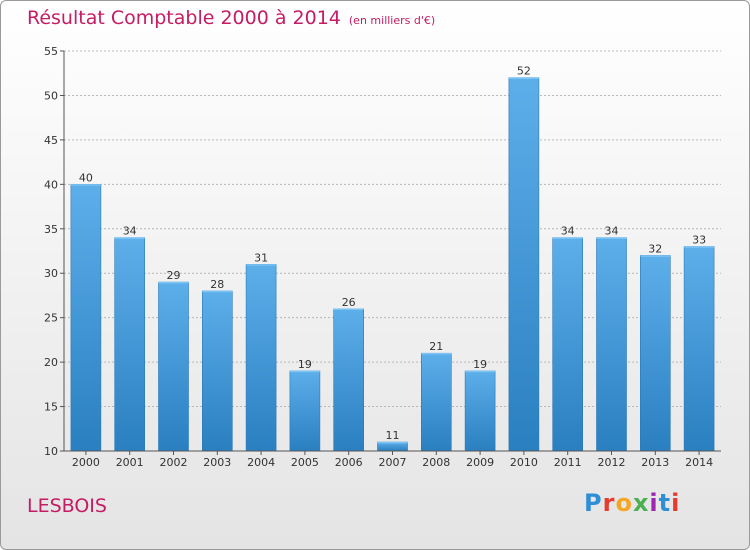 This screenshot has height=550, width=750. Describe the element at coordinates (609, 503) in the screenshot. I see `logo-letter: r` at that location.